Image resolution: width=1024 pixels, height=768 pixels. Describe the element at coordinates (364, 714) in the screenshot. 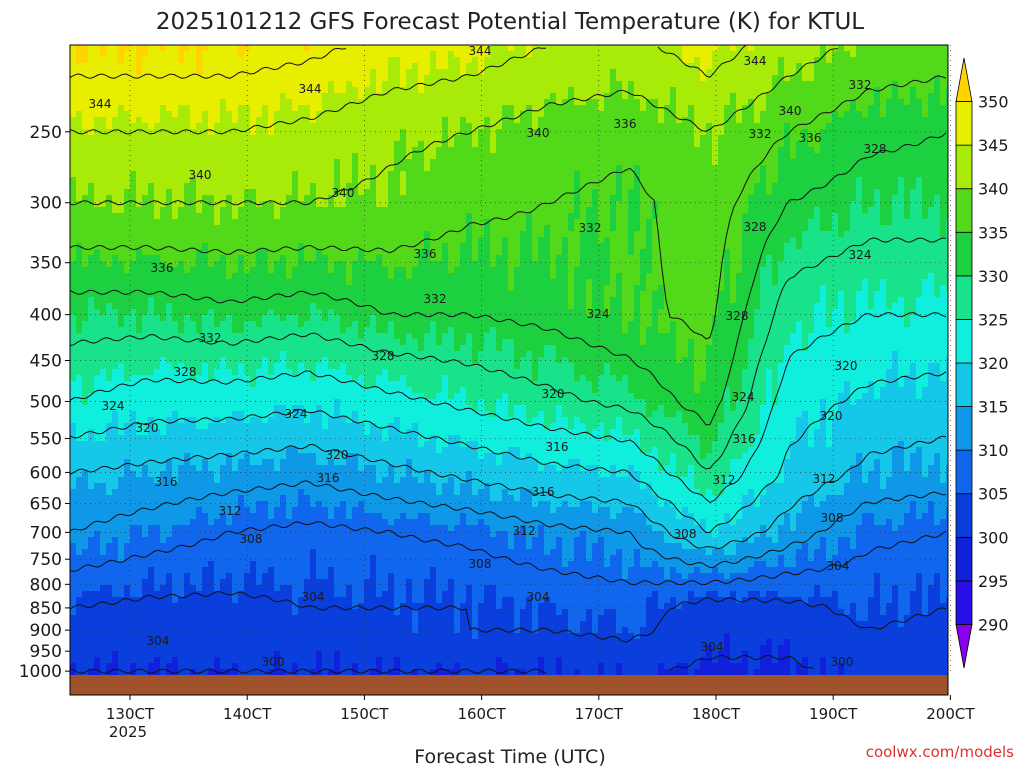

I see `x-tick-label: 150CT` at that location.